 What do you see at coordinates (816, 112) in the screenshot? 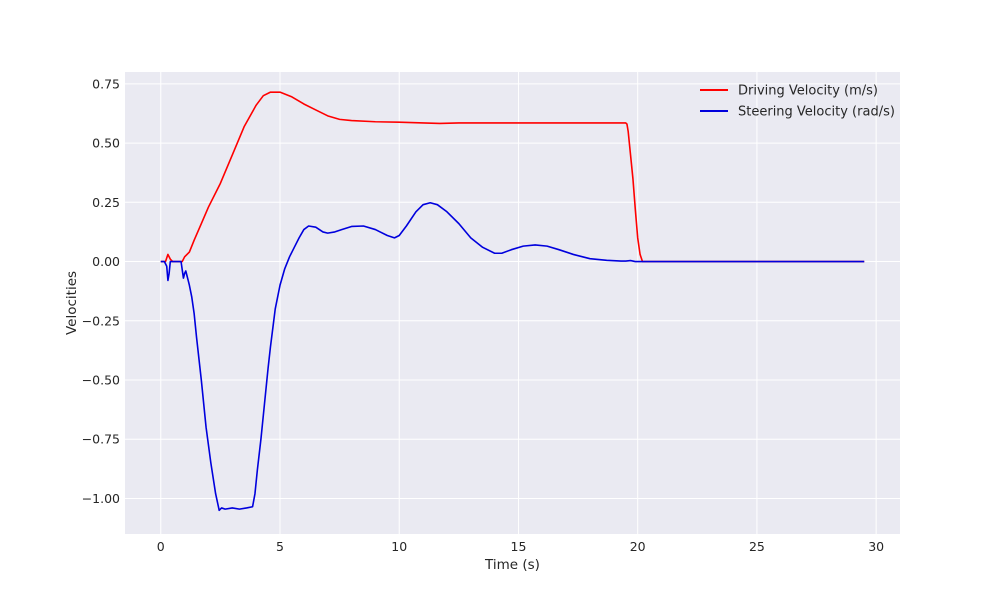
I see `legend-label: Steering Velocity (rad/s)` at bounding box center [816, 112].